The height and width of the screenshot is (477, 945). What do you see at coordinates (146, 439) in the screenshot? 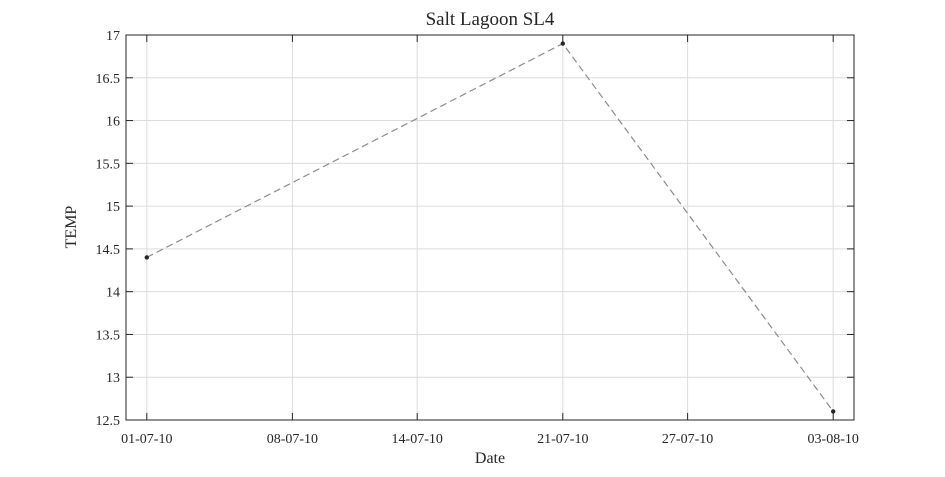
I see `x-tick-label: 01-07-10` at bounding box center [146, 439].